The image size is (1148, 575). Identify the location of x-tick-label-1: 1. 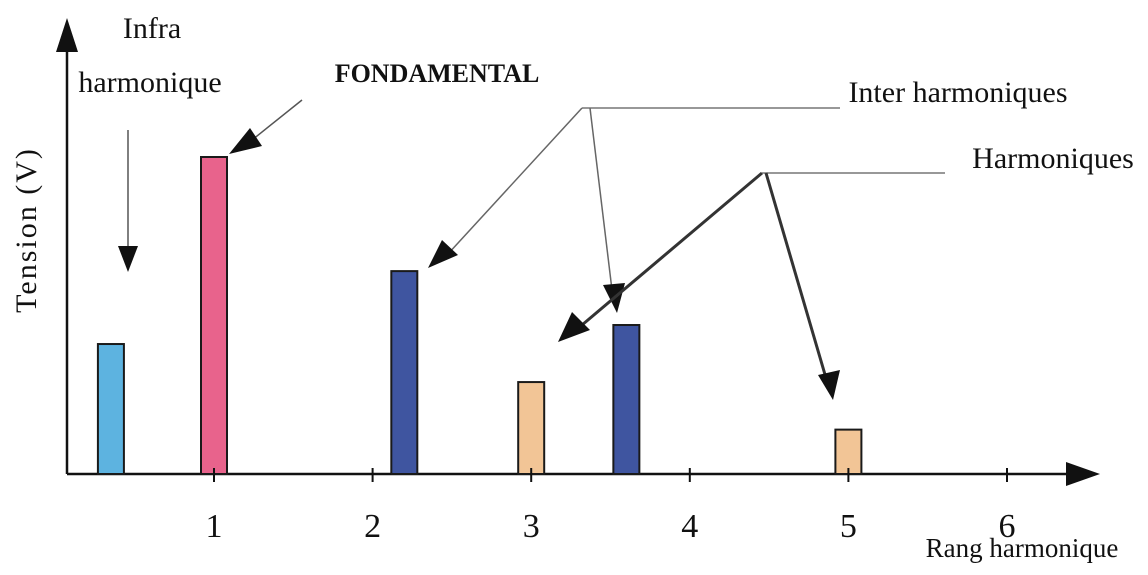
(214, 526).